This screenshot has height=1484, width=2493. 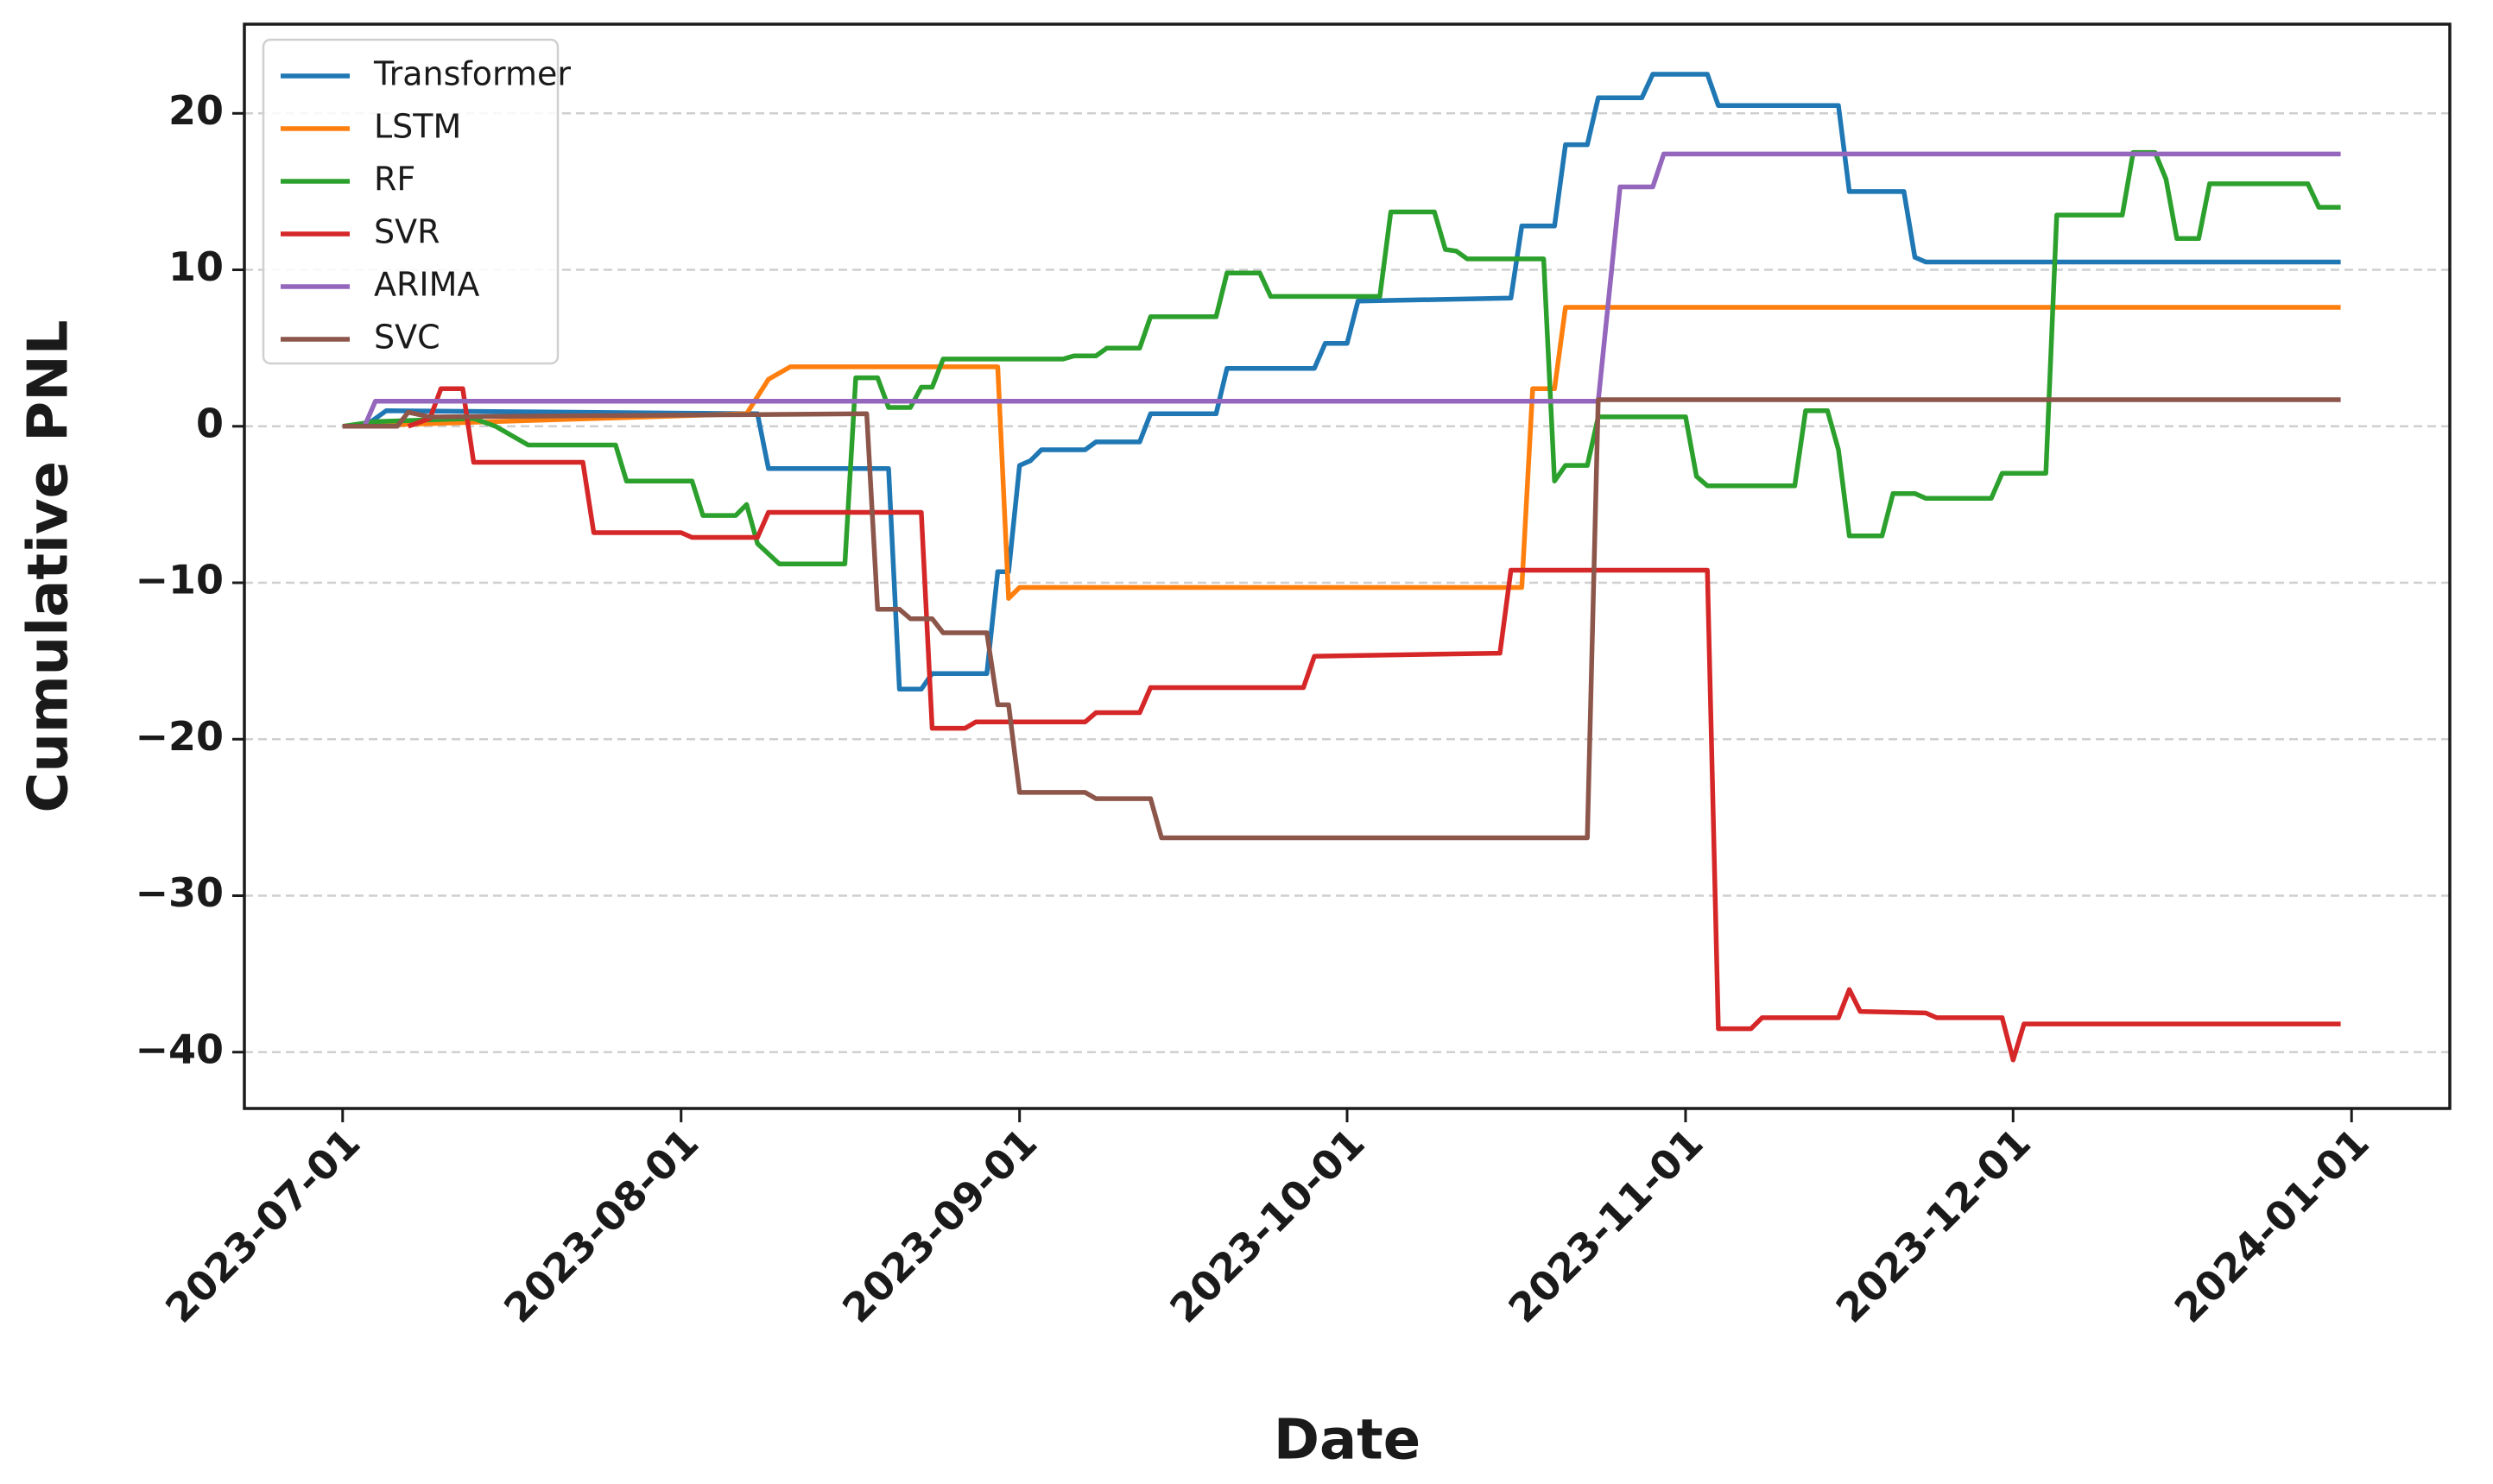 I want to click on y-tick-label: 20, so click(x=196, y=110).